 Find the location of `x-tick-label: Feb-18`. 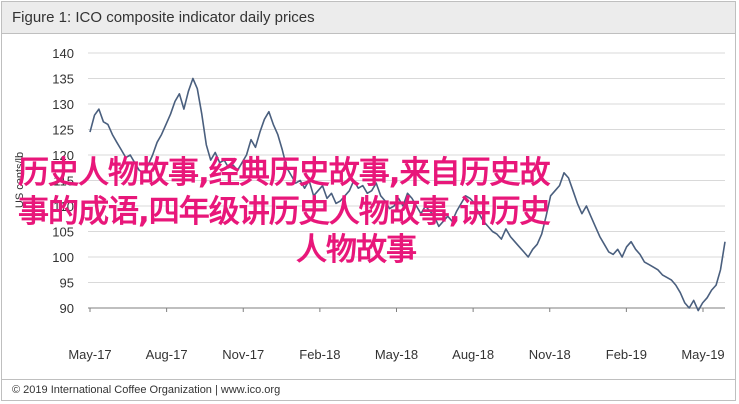

x-tick-label: Feb-18 is located at coordinates (319, 354).